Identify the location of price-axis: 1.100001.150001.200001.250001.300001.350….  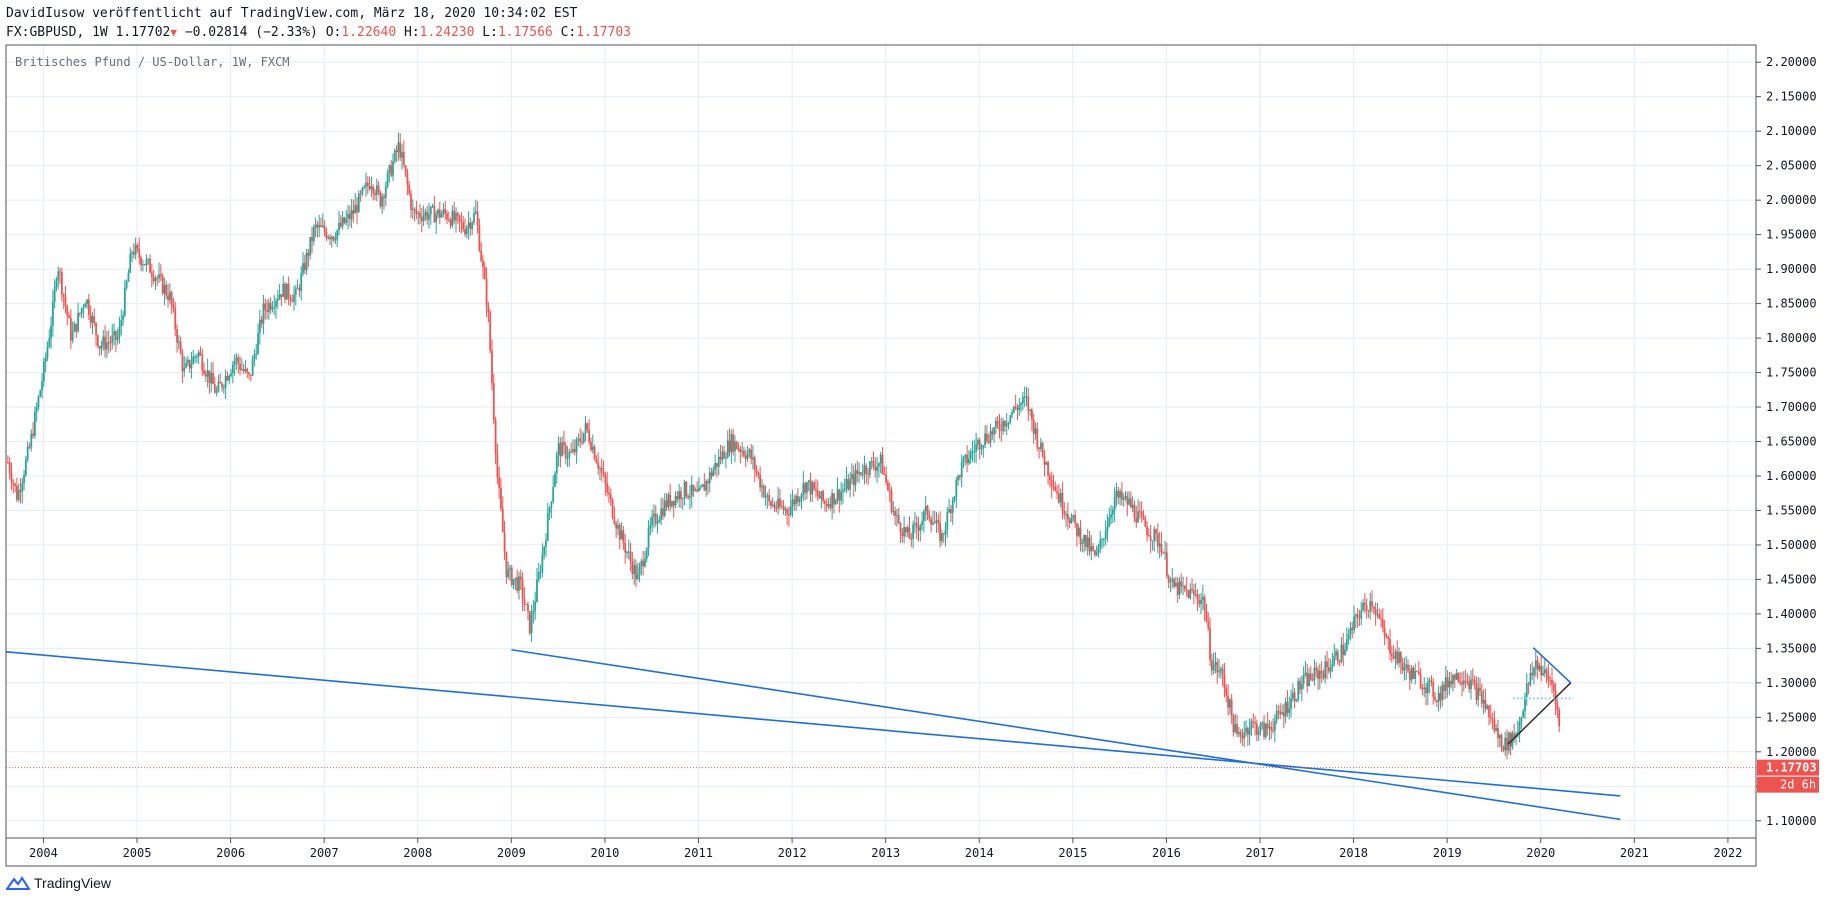
(1786, 441).